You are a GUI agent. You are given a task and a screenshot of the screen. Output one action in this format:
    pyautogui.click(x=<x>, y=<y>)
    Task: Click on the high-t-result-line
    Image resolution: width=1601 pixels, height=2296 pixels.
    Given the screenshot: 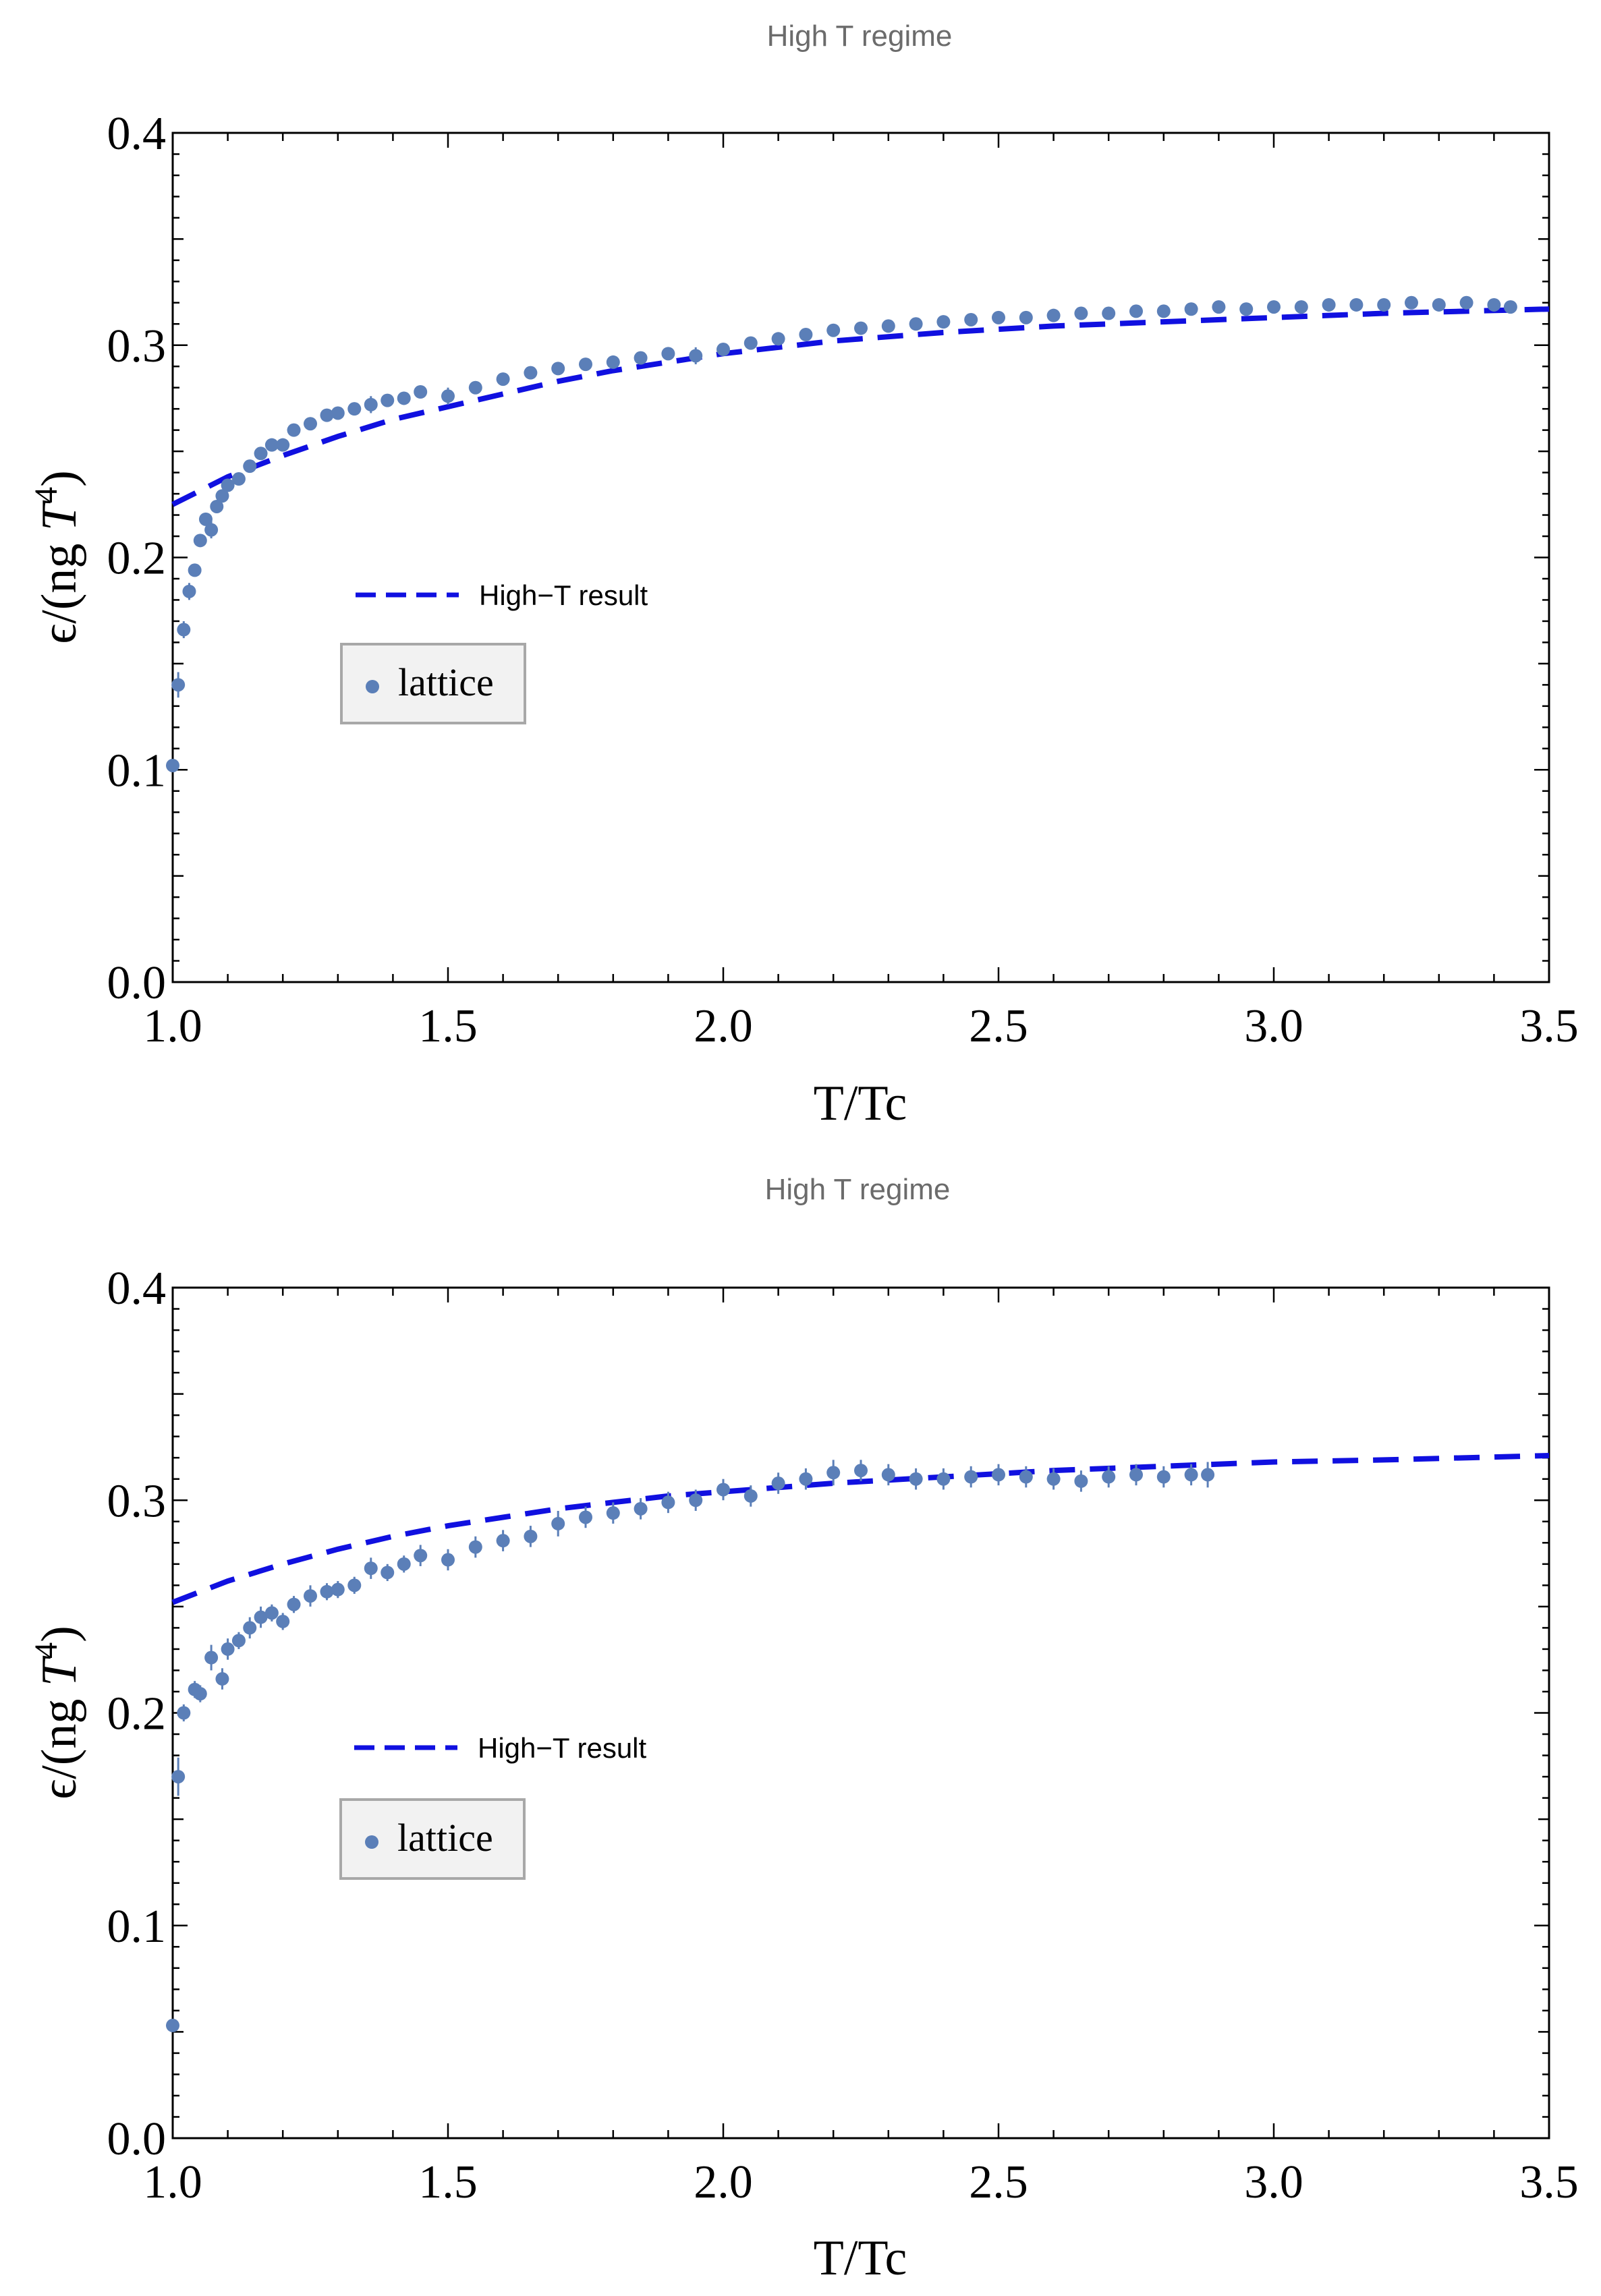 What is the action you would take?
    pyautogui.click(x=860, y=1529)
    